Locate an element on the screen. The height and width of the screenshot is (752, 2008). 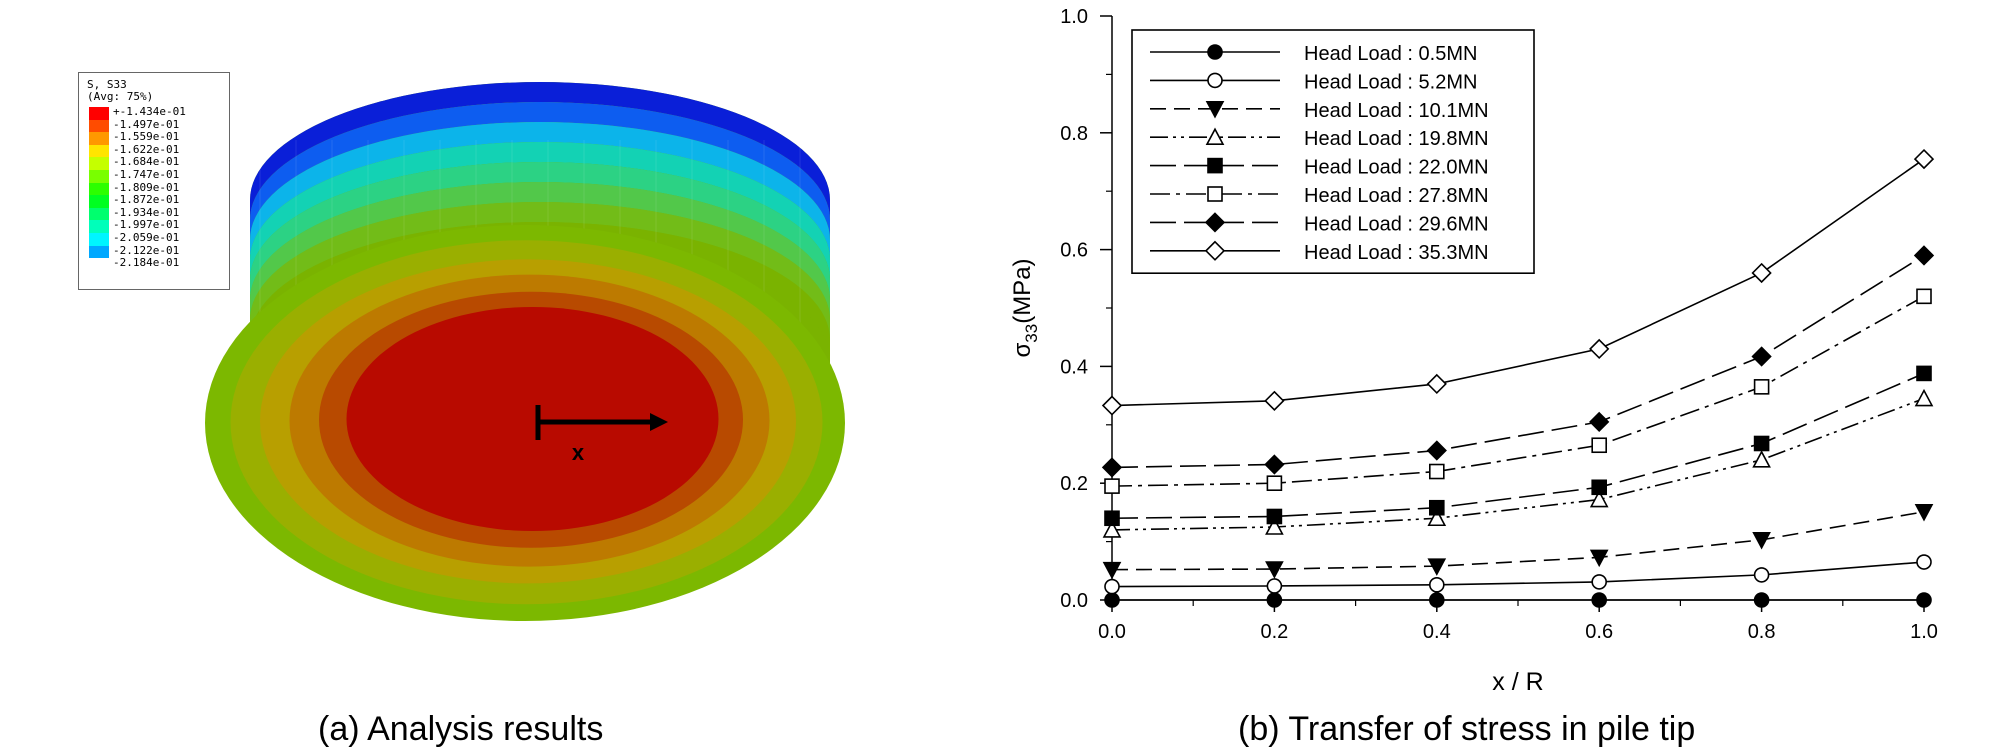
contour-legend-row: -2.059e-01 is located at coordinates (159, 238).